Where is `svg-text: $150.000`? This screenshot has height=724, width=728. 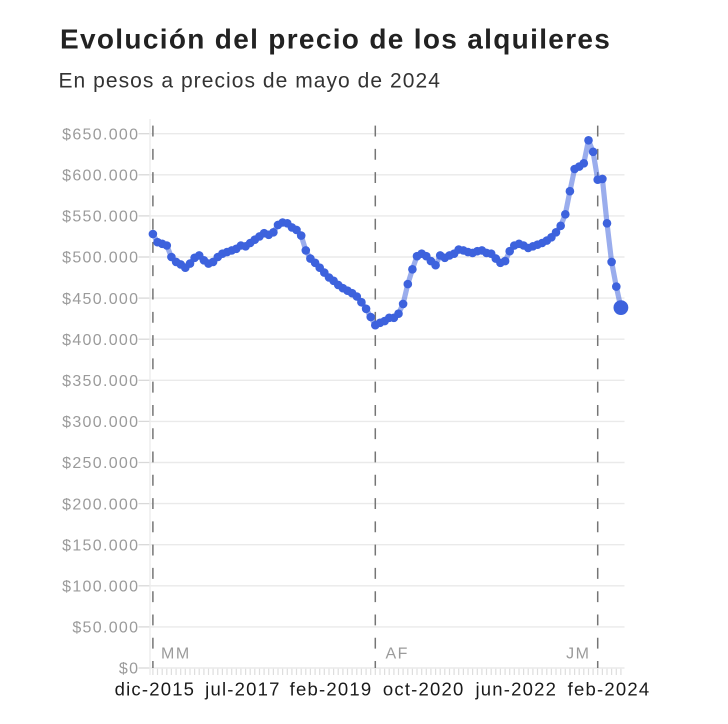 svg-text: $150.000 is located at coordinates (100, 545).